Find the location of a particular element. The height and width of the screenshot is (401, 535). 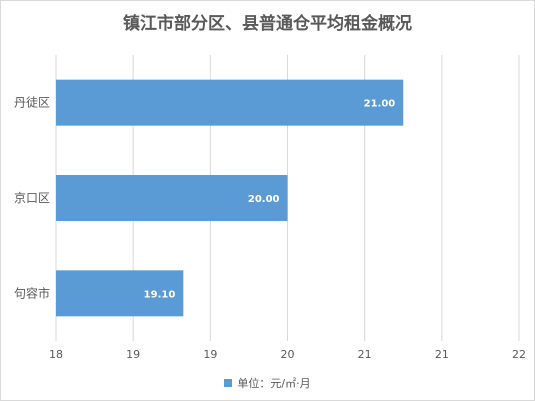

x-tick-label: 18 is located at coordinates (56, 354).